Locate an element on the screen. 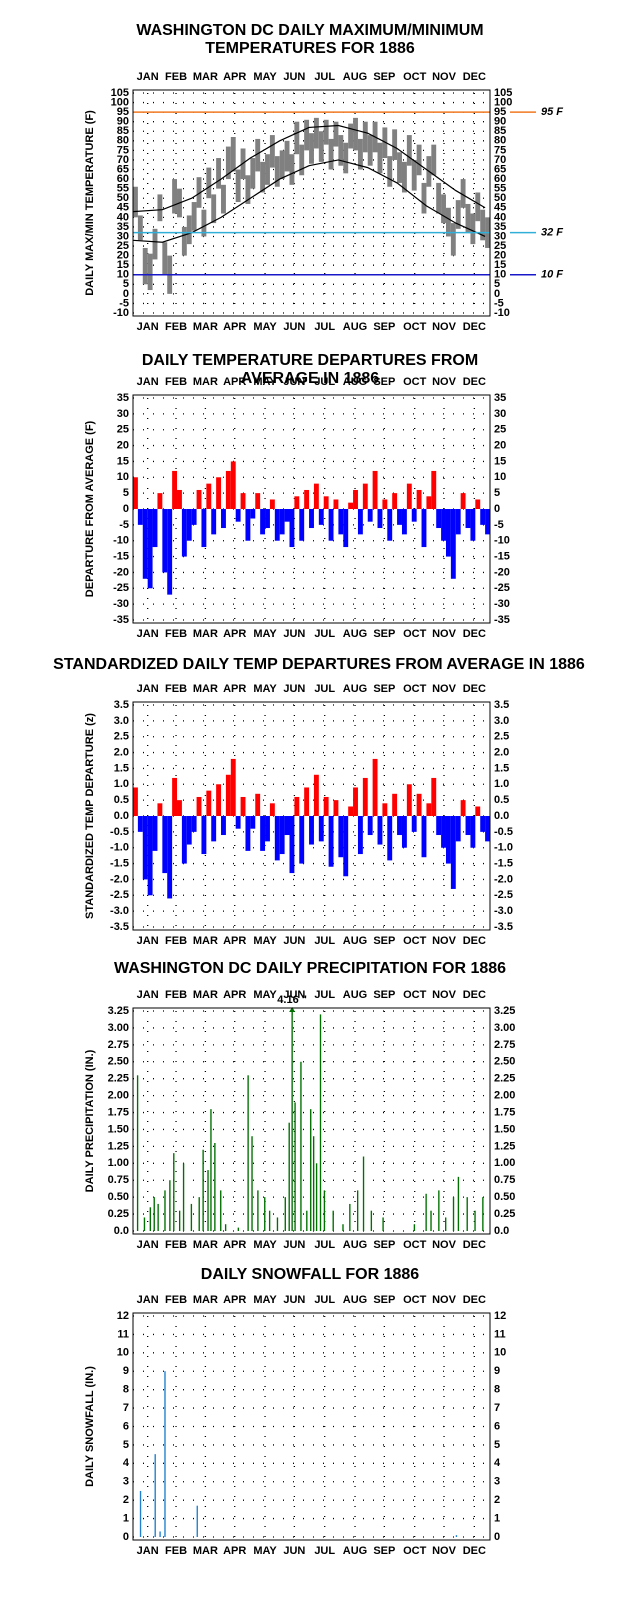 The height and width of the screenshot is (1604, 638). y-axis-label: STANDARDIZED TEMP DEPARTURE (z) is located at coordinates (90, 816).